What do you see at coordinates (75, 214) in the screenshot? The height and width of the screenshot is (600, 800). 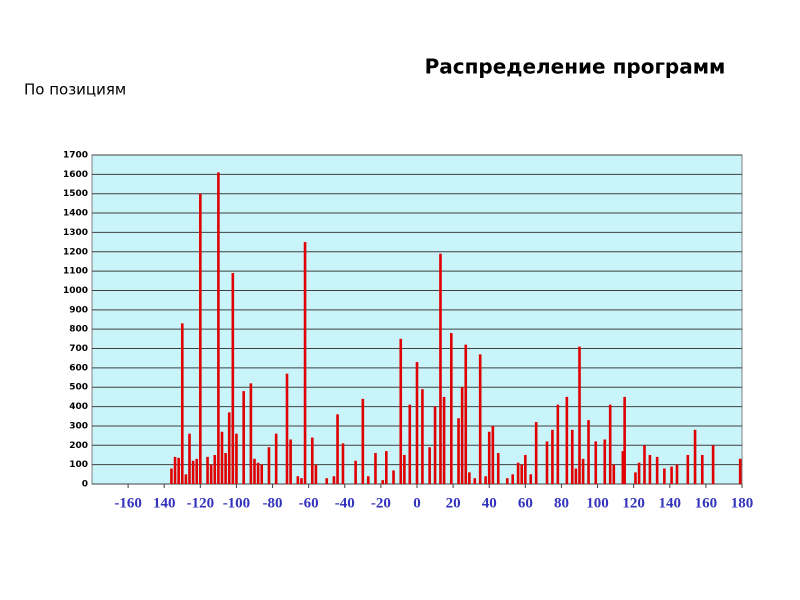 I see `y-tick-label: 1400` at bounding box center [75, 214].